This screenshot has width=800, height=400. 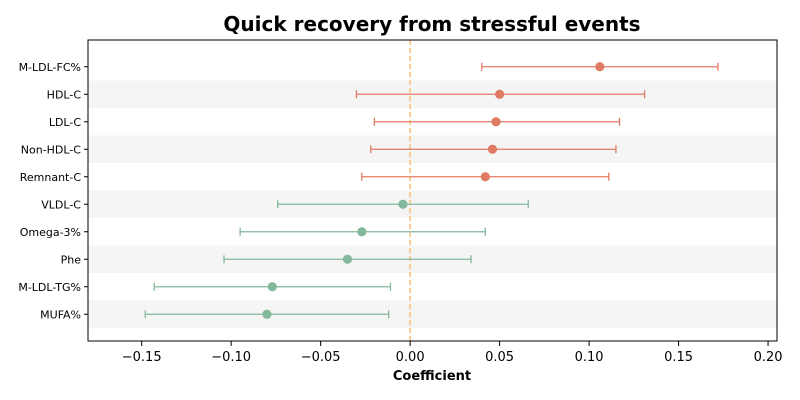 What do you see at coordinates (51, 149) in the screenshot?
I see `y-tick-label: Non-HDL-C` at bounding box center [51, 149].